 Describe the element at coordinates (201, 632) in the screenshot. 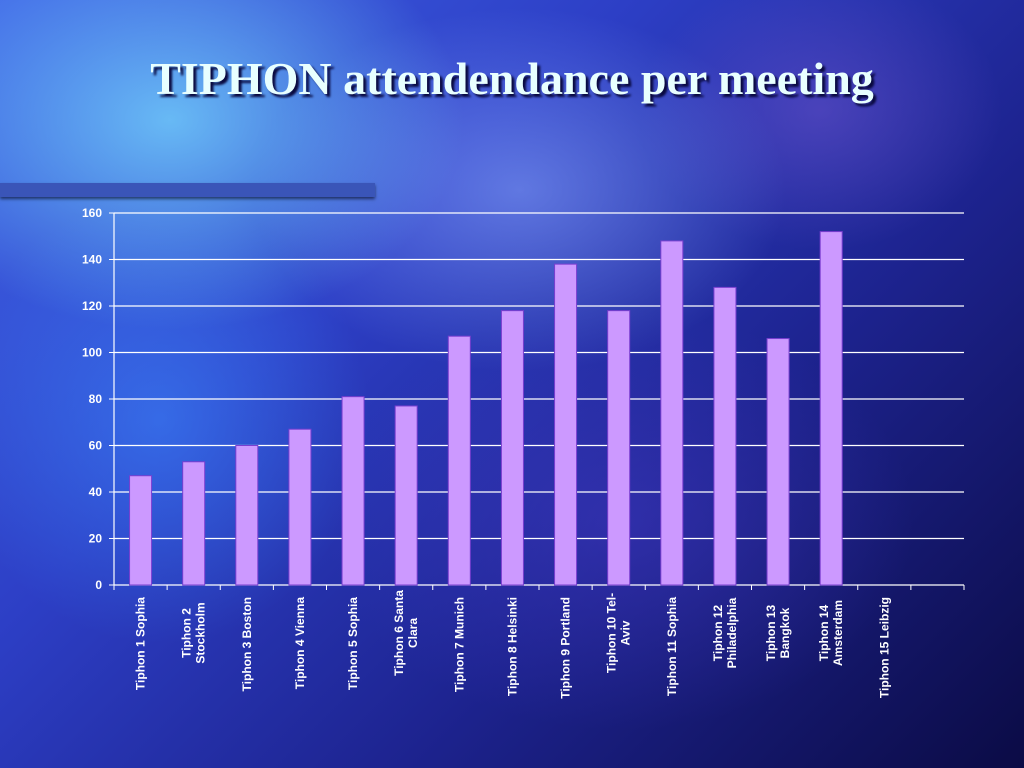

I see `x-category-label: Stockholm` at that location.